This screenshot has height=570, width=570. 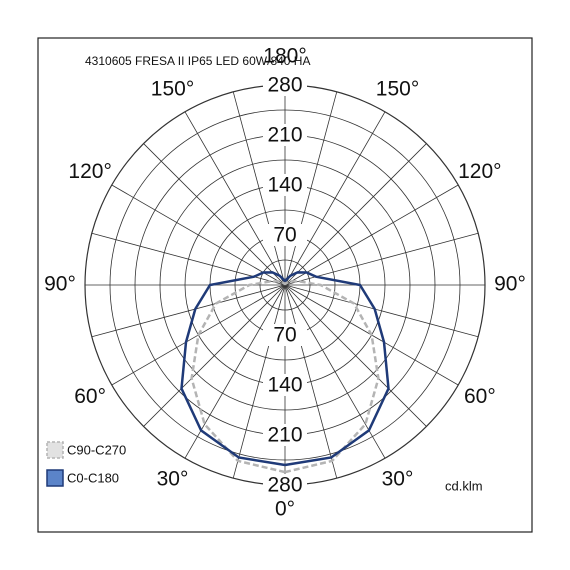 I want to click on legend-label: C90-C270, so click(x=96, y=449).